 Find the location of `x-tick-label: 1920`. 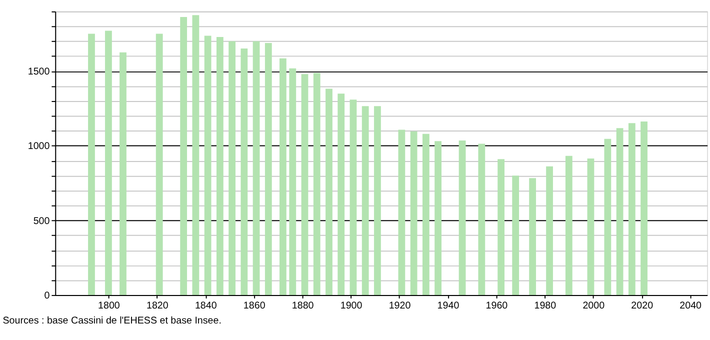

x-tick-label: 1920 is located at coordinates (400, 306).